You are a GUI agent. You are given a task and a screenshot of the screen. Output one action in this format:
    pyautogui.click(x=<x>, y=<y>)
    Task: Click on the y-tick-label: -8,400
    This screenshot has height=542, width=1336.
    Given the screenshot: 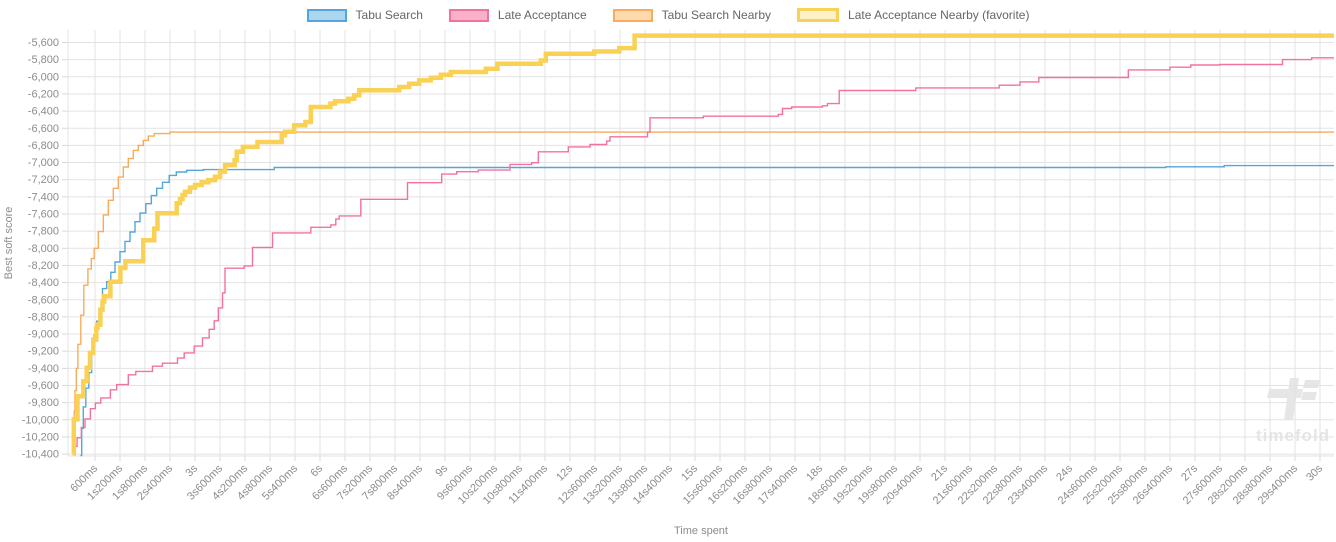 What is the action you would take?
    pyautogui.click(x=43, y=283)
    